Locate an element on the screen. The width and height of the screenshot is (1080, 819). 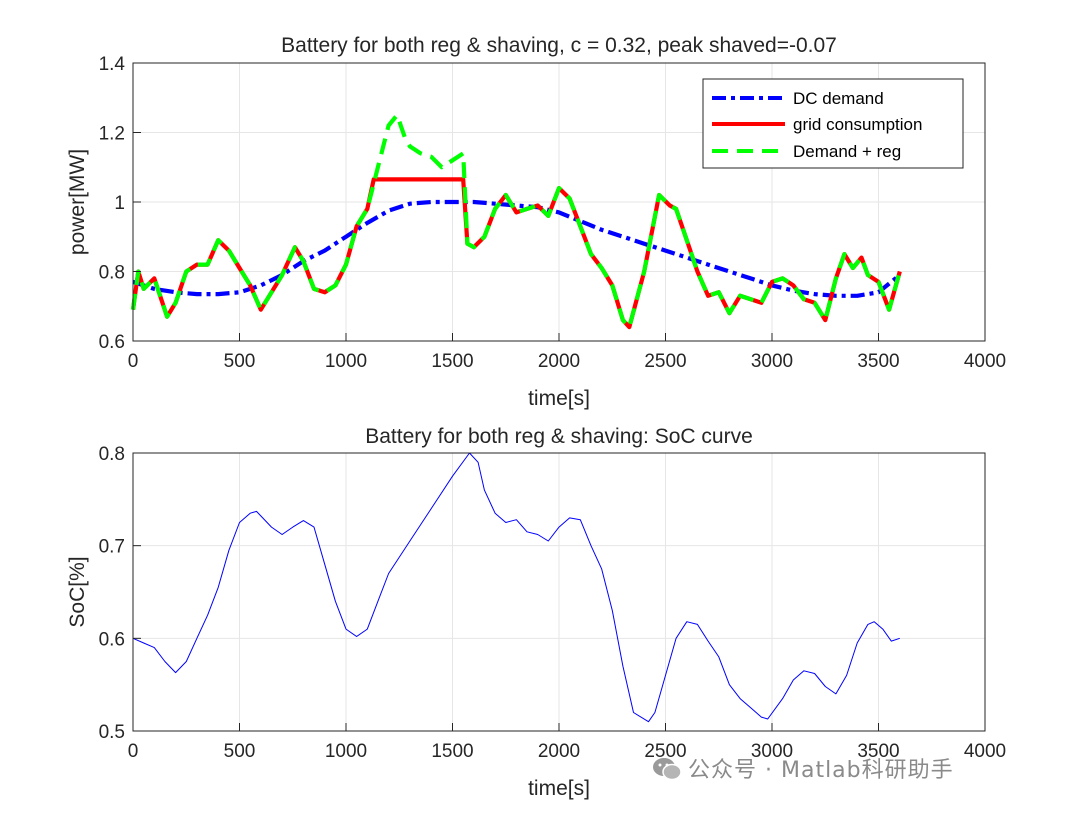
power-x-tick-label: 3000 is located at coordinates (772, 361).